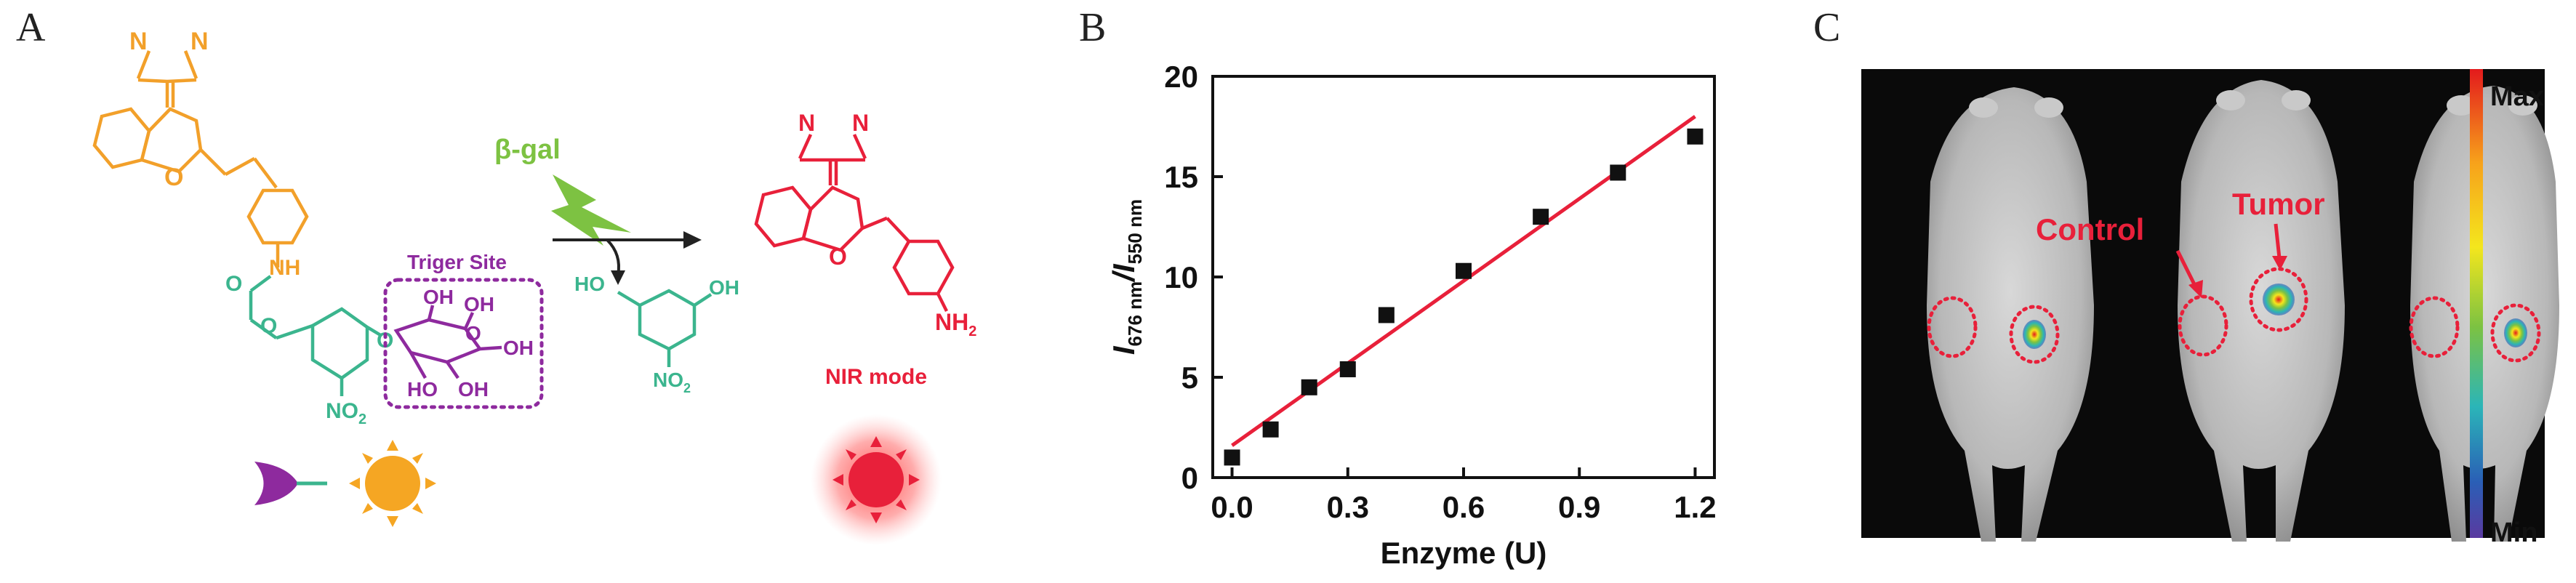 The width and height of the screenshot is (2576, 583). I want to click on signal-spot-center, so click(2279, 299).